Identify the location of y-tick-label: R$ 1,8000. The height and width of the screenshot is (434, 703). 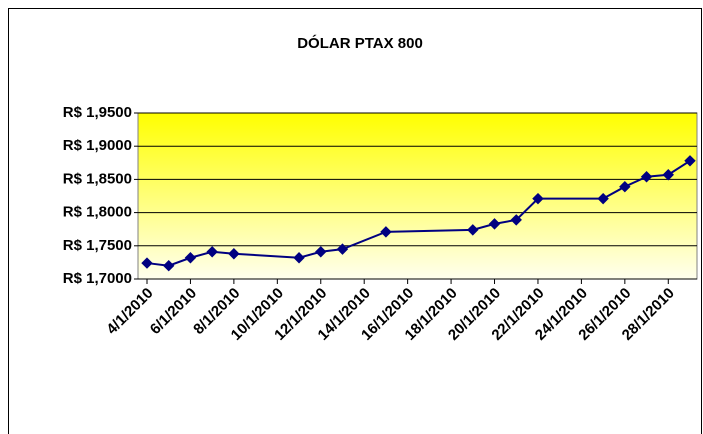
(97, 212).